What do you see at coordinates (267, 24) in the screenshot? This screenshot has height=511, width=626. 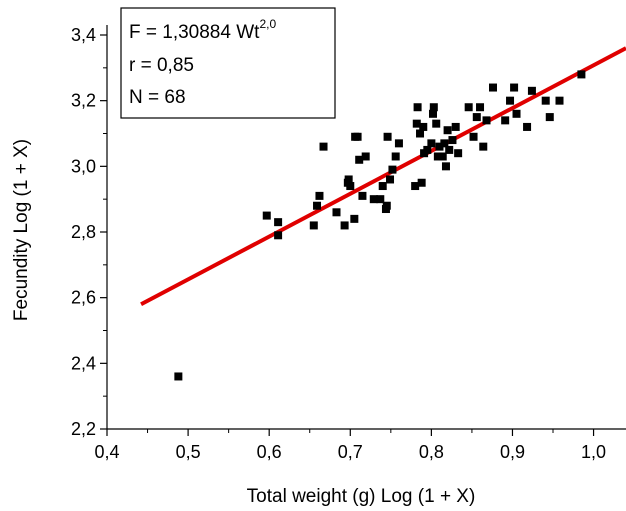 I see `equation-exponent: 2,0` at bounding box center [267, 24].